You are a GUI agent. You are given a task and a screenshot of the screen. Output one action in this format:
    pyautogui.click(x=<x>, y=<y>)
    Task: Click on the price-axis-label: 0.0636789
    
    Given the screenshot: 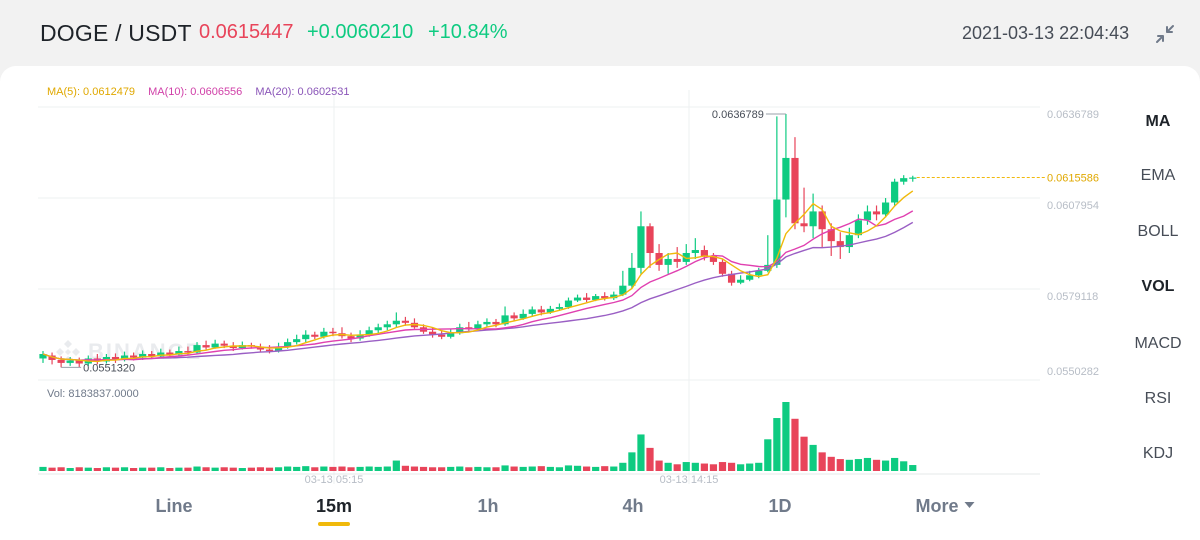 What is the action you would take?
    pyautogui.click(x=1073, y=115)
    